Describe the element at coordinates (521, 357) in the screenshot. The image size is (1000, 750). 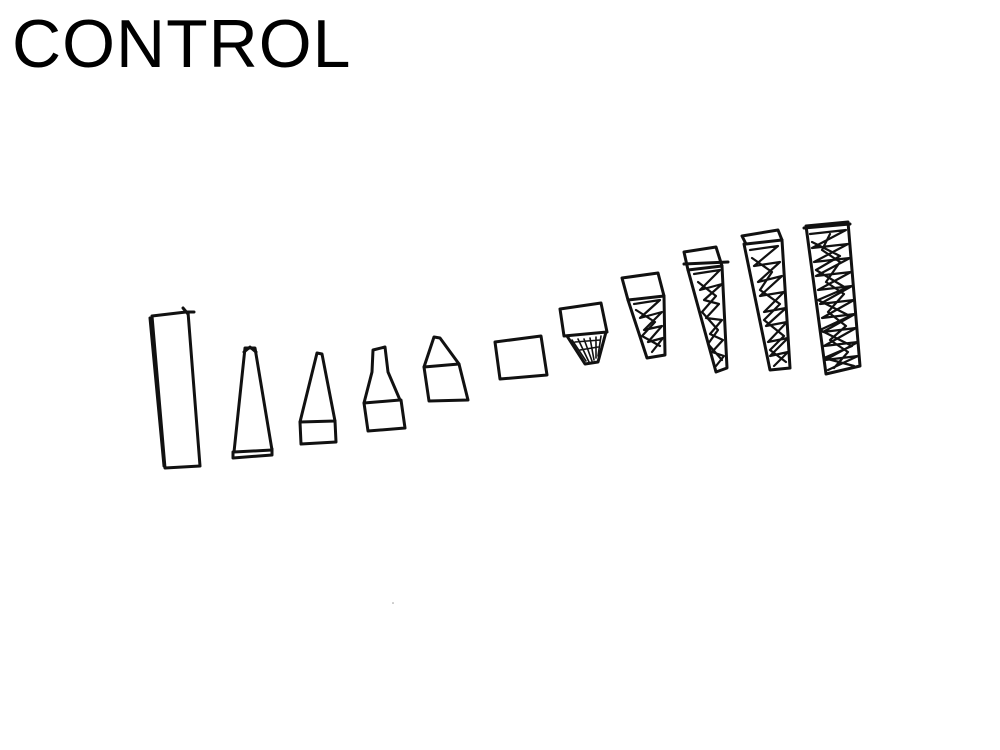
I see `stage-6-square` at that location.